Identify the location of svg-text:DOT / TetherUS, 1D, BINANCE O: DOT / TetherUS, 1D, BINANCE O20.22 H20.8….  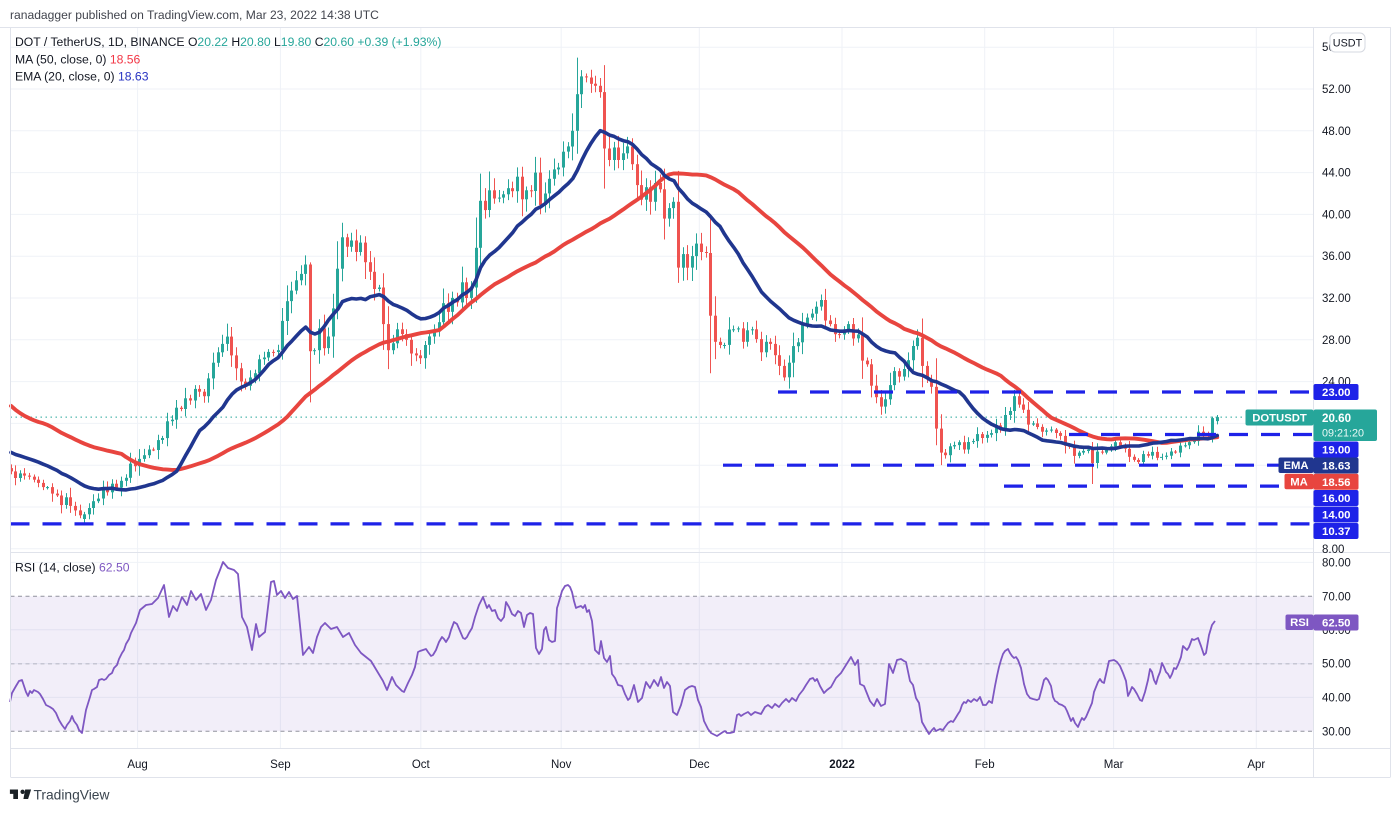
(228, 42).